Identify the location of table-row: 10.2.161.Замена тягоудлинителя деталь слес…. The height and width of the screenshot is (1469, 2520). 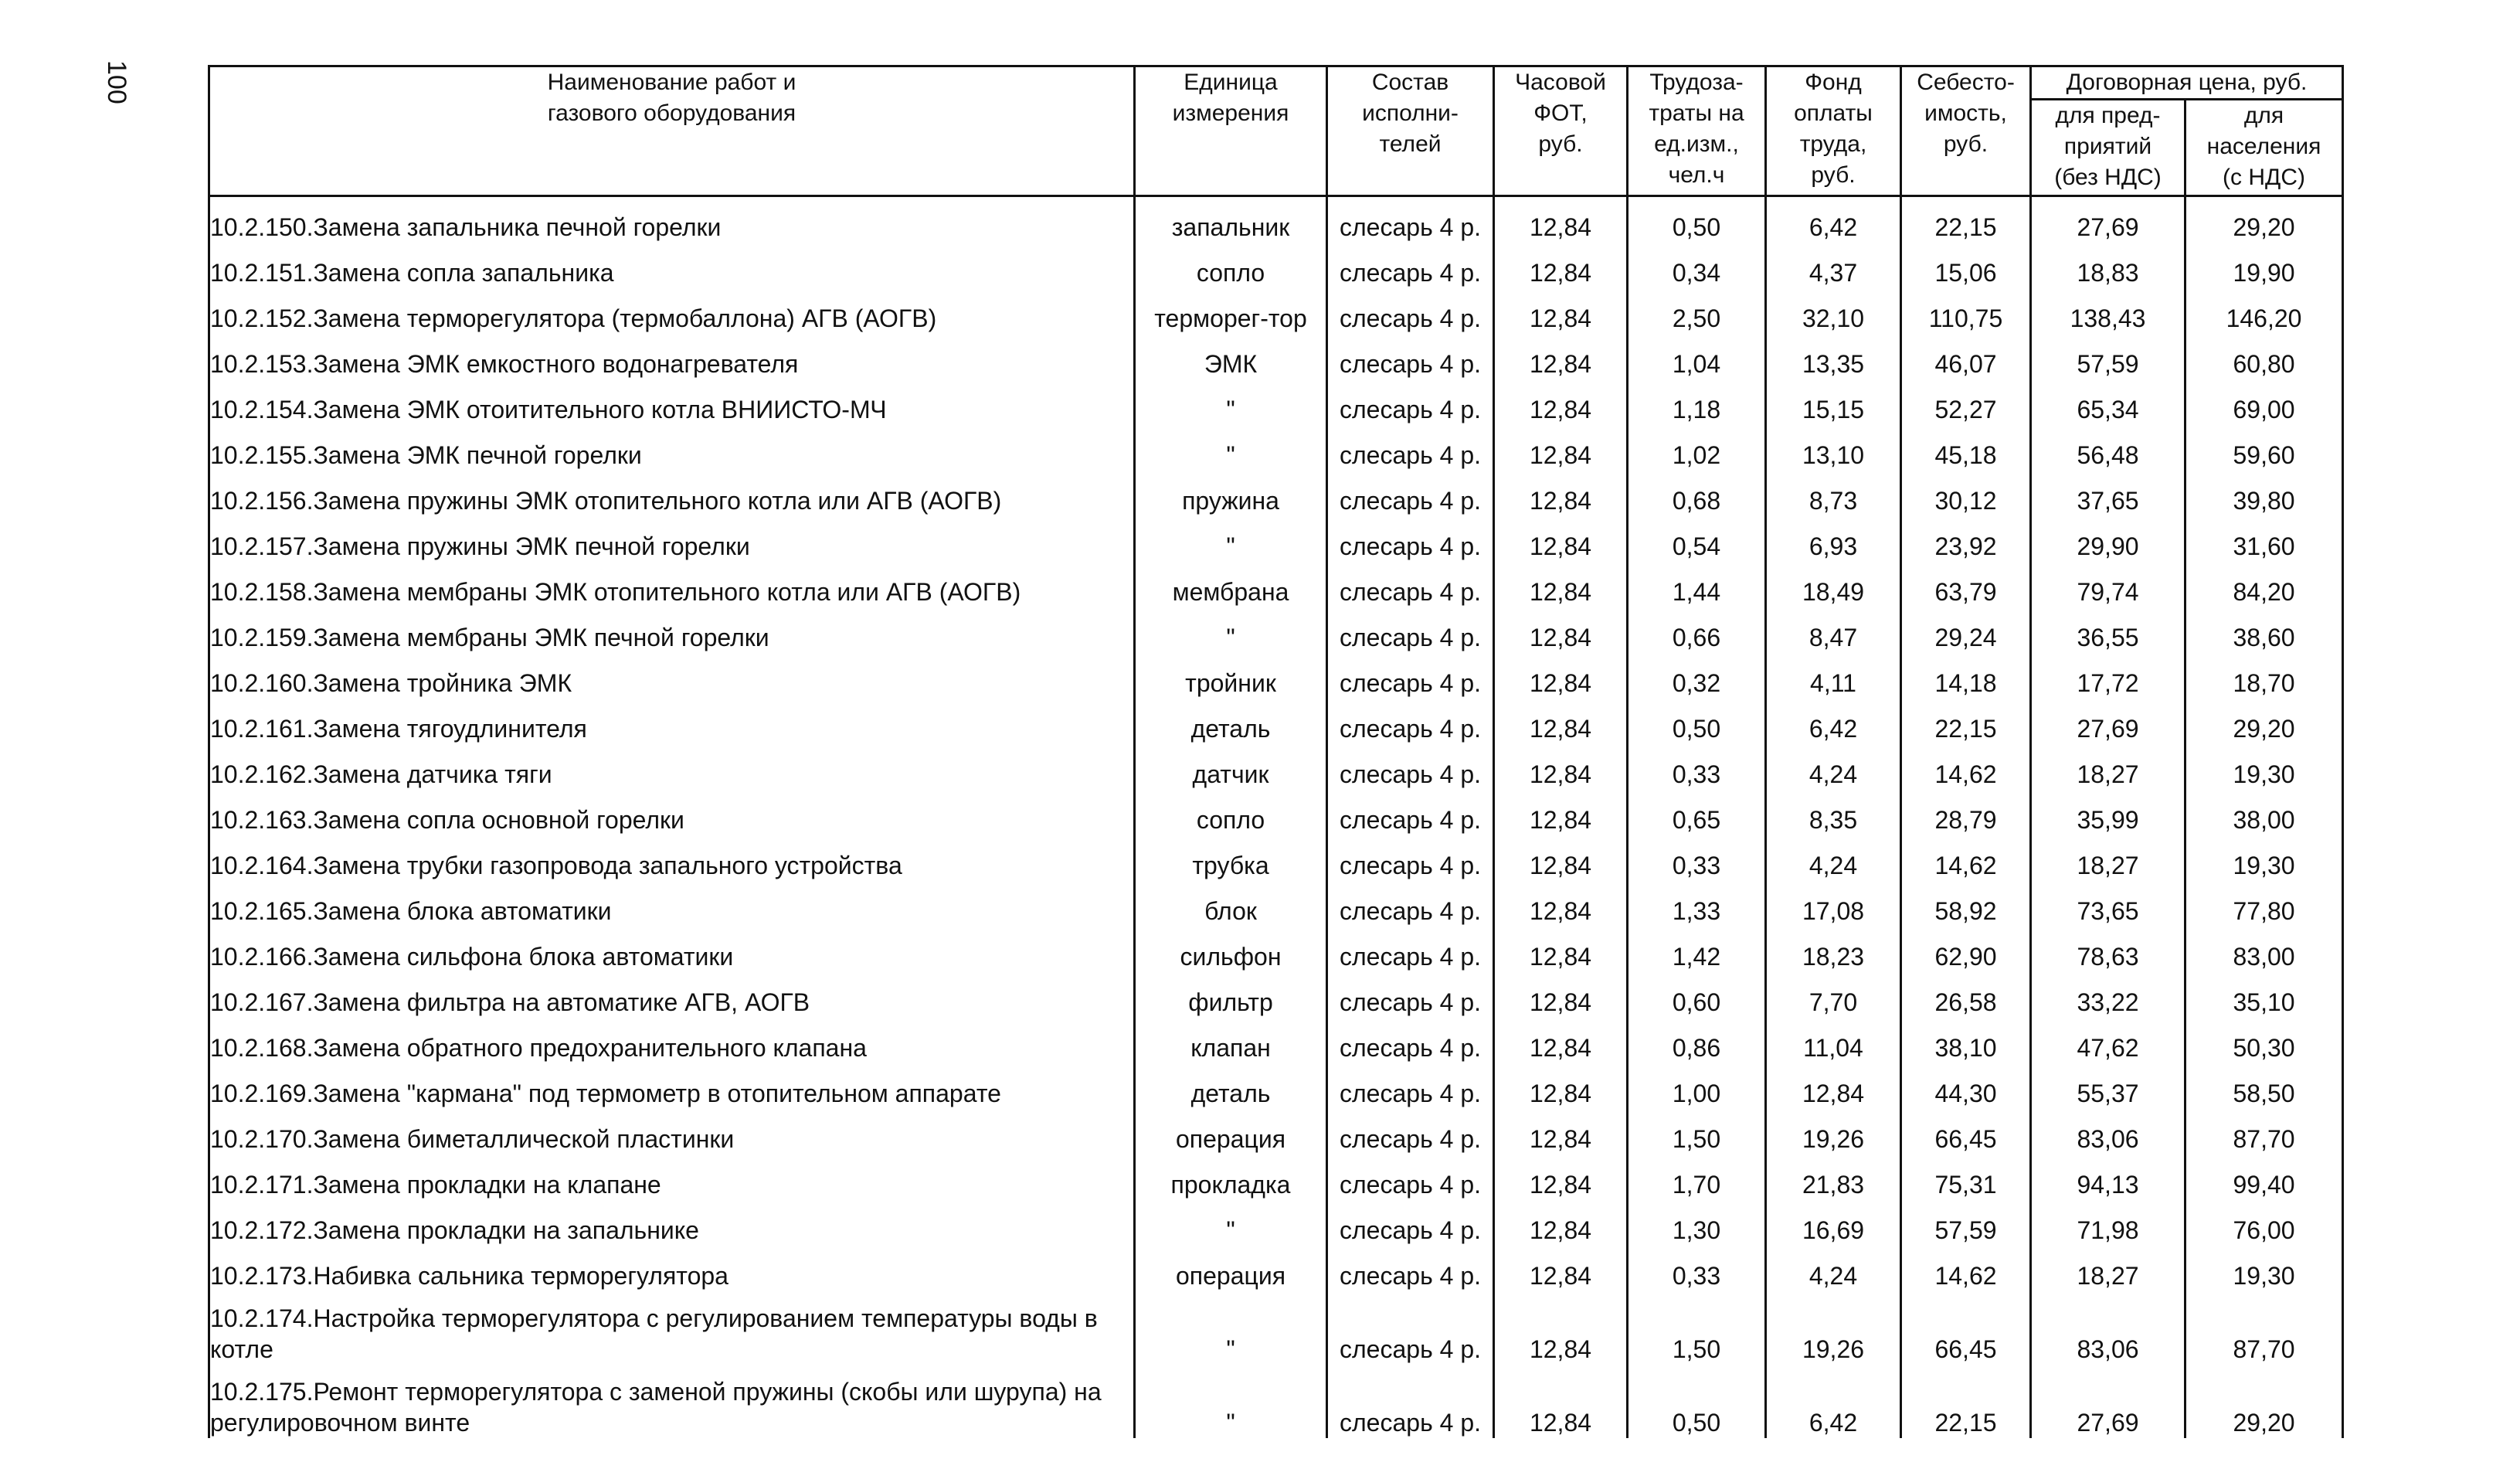
(1276, 721).